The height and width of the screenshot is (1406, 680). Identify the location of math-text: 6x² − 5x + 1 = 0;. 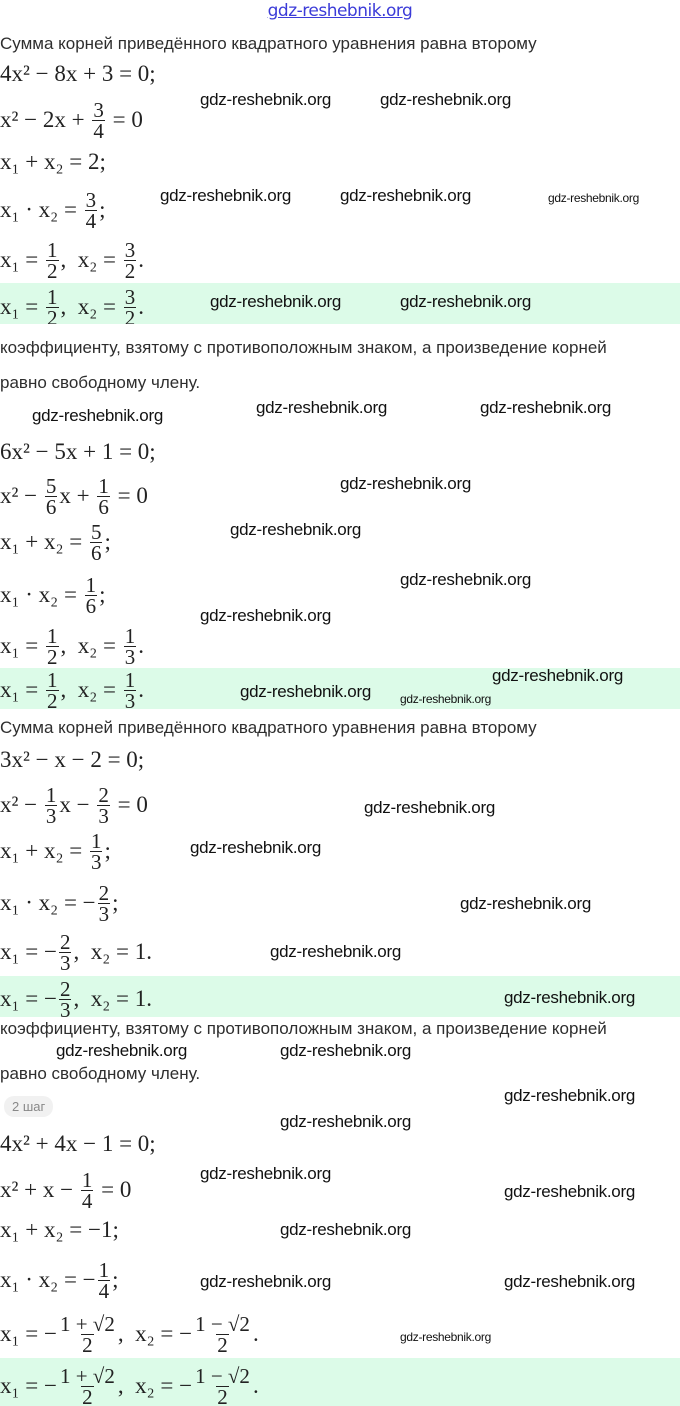
(78, 451).